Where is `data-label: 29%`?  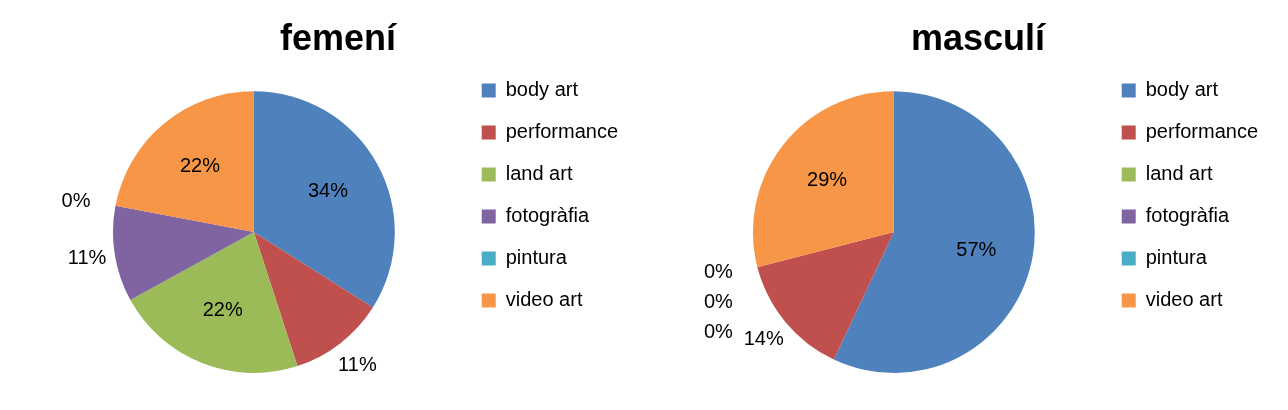
data-label: 29% is located at coordinates (827, 178).